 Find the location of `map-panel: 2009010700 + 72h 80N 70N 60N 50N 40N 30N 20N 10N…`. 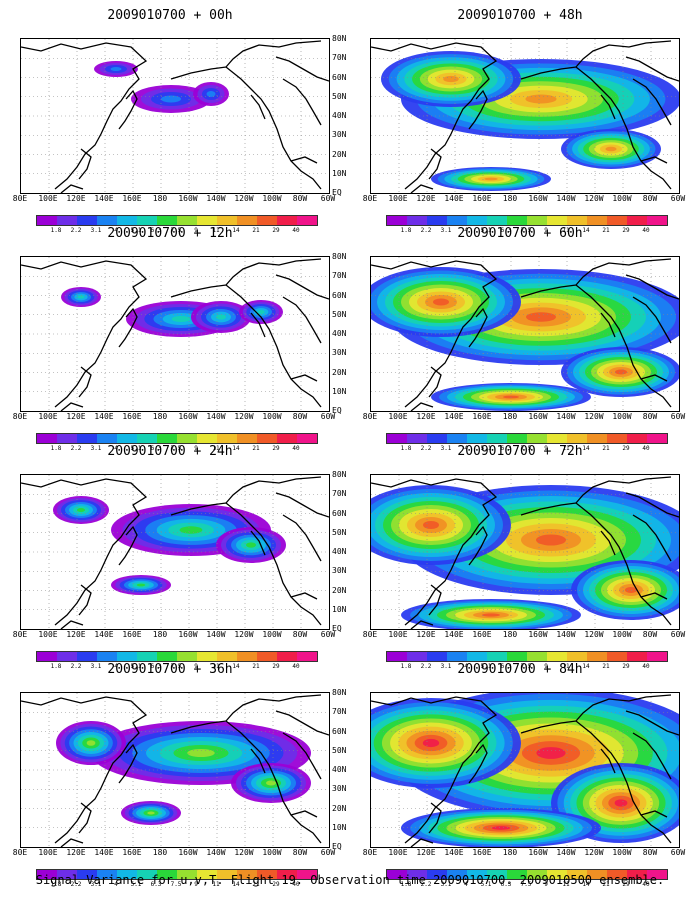

map-panel: 2009010700 + 72h 80N 70N 60N 50N 40N 30N 20N 10N… is located at coordinates (511, 557).